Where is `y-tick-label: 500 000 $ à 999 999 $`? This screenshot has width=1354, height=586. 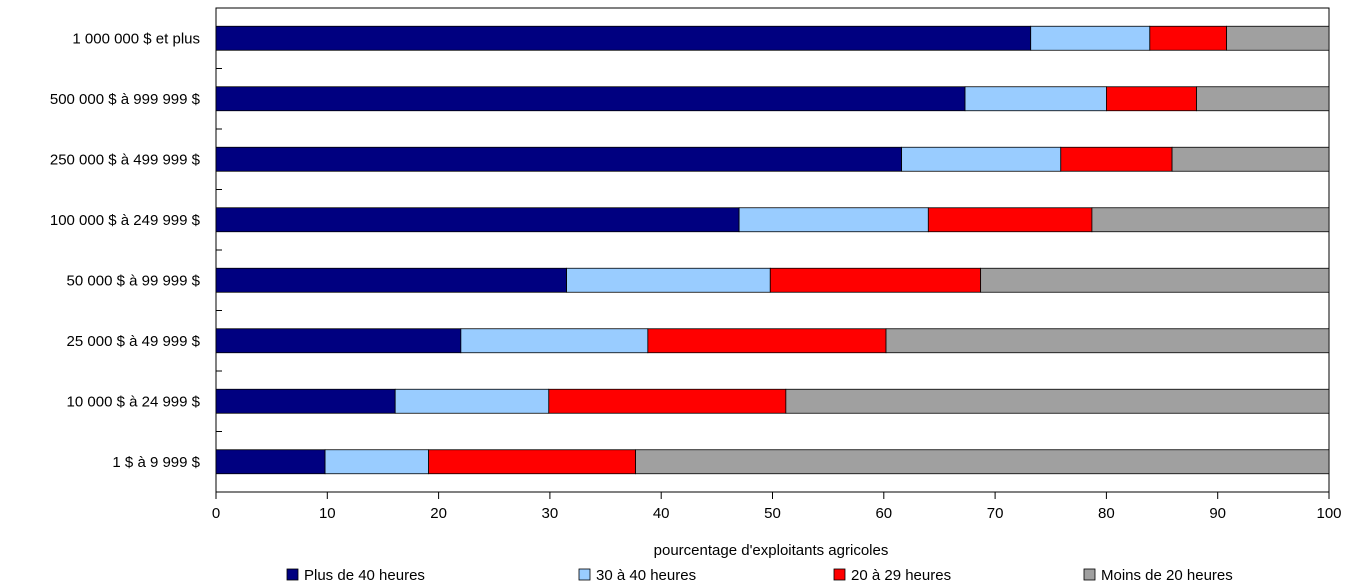
y-tick-label: 500 000 $ à 999 999 $ is located at coordinates (125, 99).